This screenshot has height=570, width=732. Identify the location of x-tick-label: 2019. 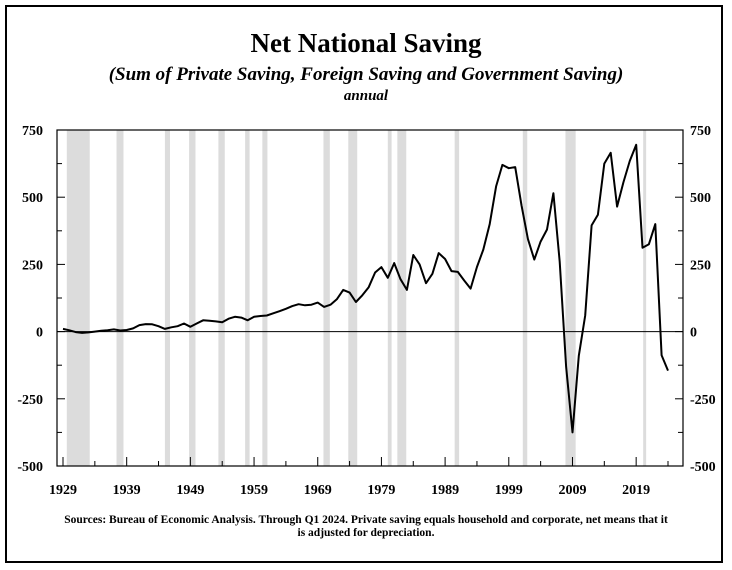
(636, 490).